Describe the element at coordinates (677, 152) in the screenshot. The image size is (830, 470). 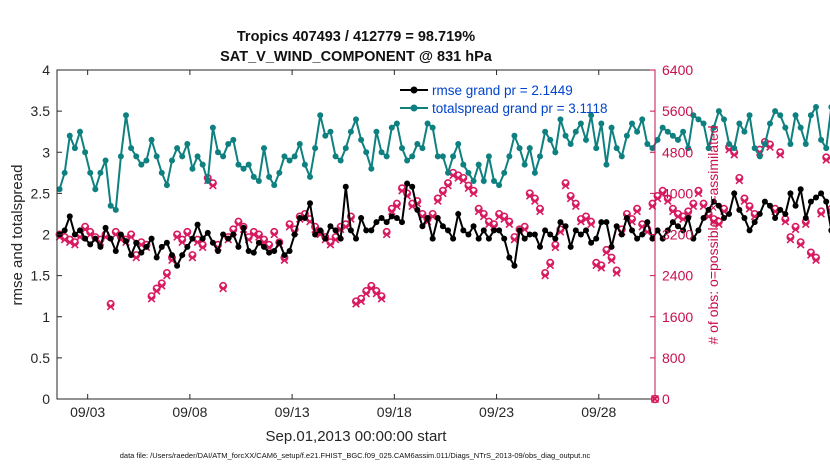
I see `y-right-tick-label: 4800` at that location.